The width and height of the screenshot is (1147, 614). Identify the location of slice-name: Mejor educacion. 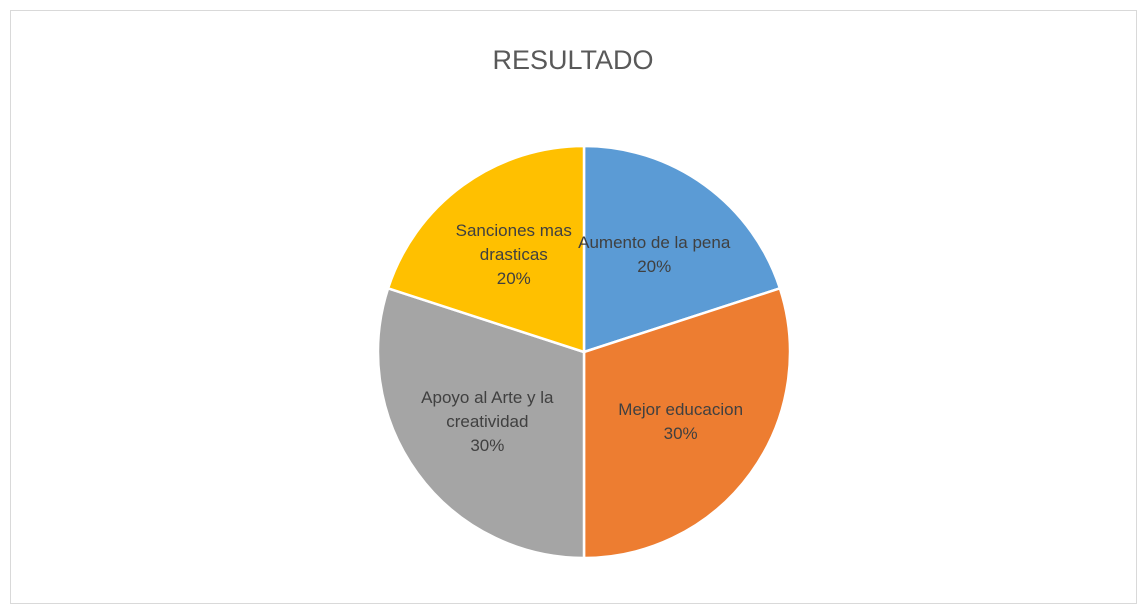
(681, 410).